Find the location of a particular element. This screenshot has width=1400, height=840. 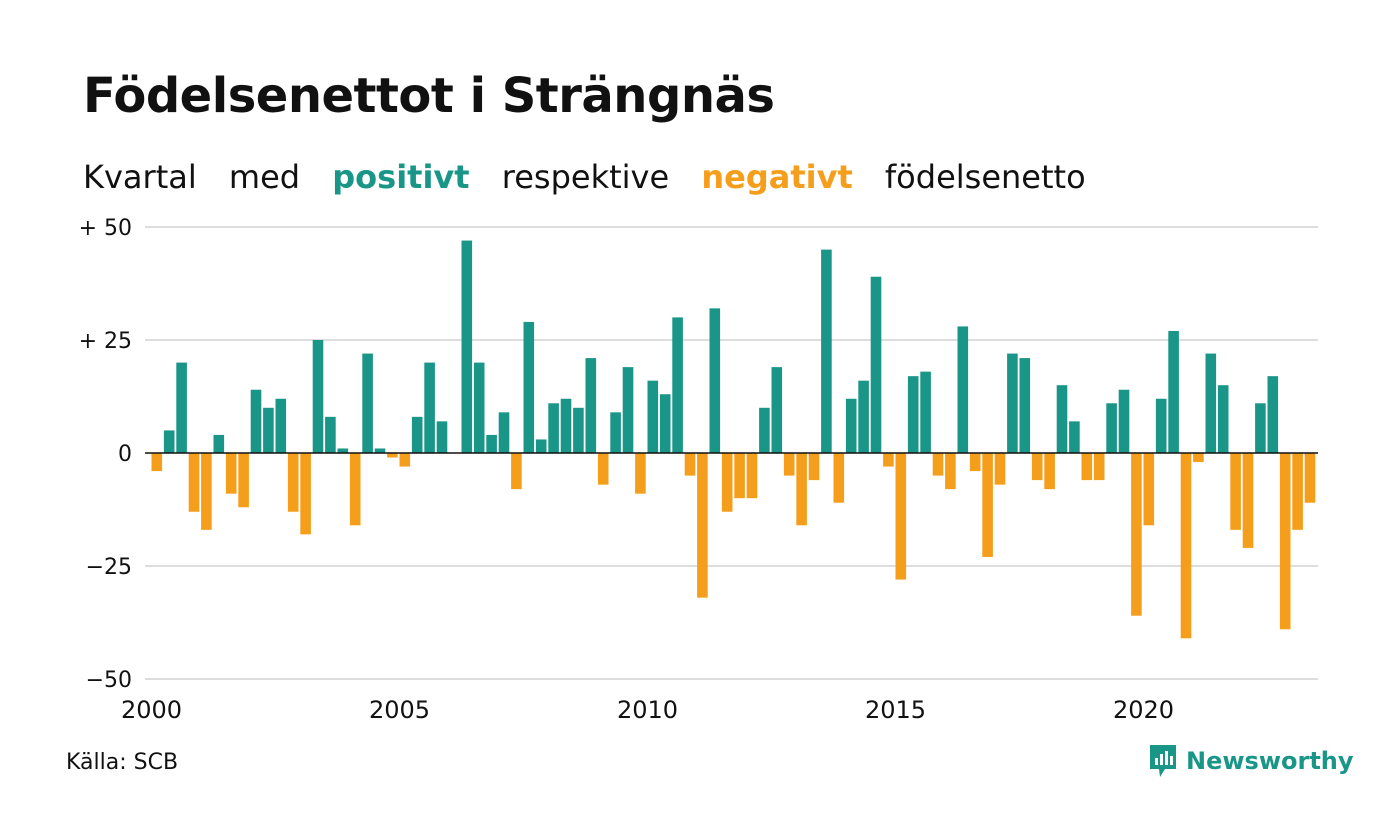

newsworthy-logo-icon is located at coordinates (1163, 761).